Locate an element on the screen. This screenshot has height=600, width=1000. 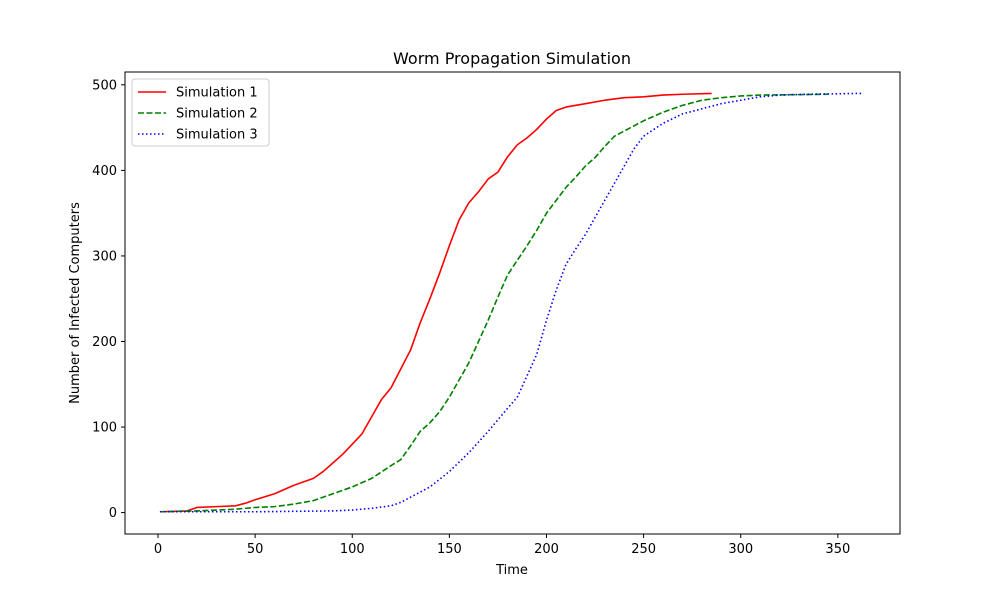
y-tick-label: 0 is located at coordinates (113, 513).